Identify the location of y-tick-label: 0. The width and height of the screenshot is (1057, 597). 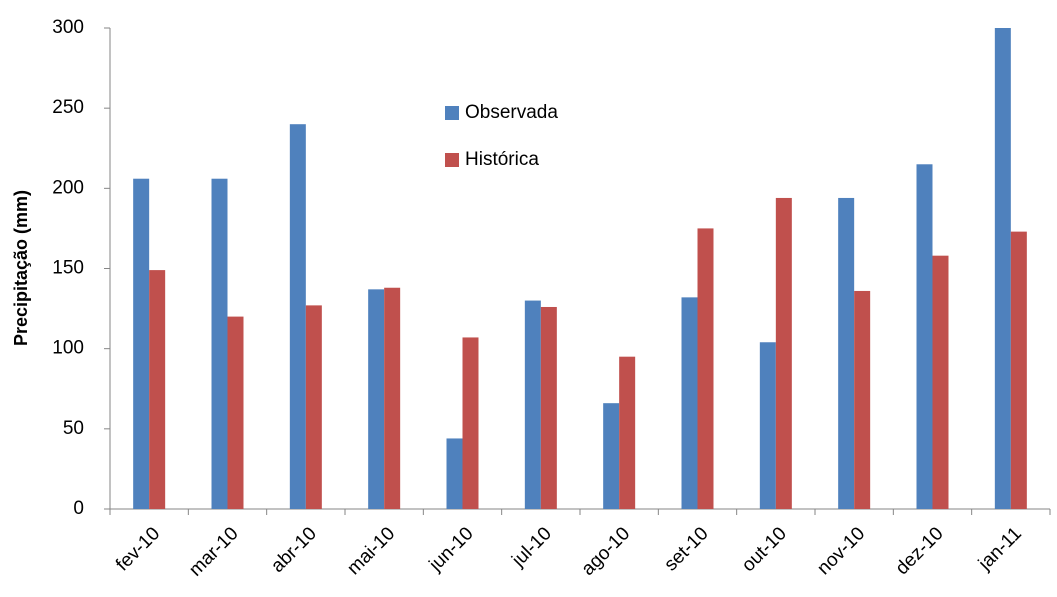
(78, 508).